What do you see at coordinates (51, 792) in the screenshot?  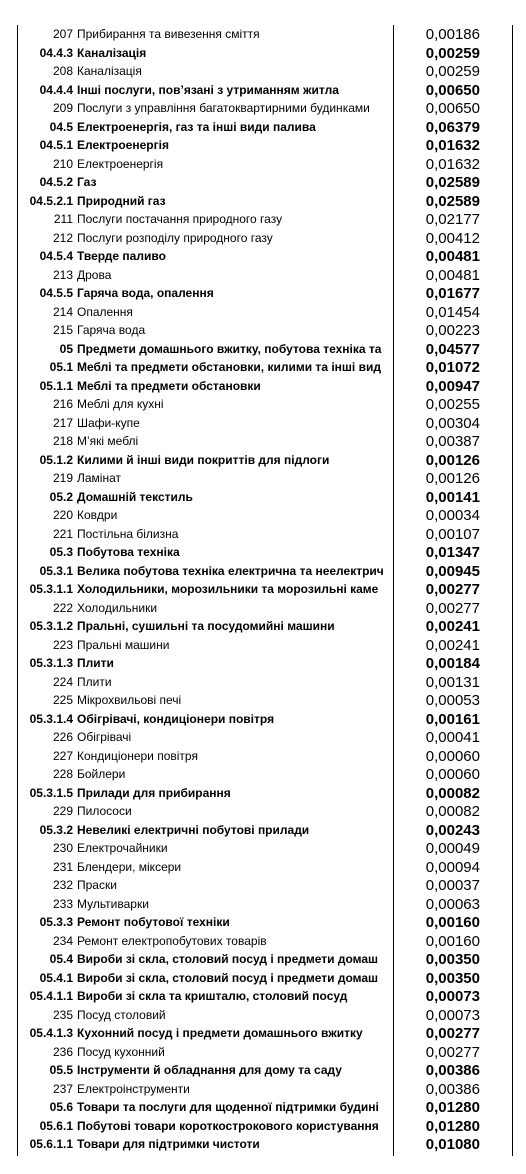 I see `row-code: 05.3.1.5` at bounding box center [51, 792].